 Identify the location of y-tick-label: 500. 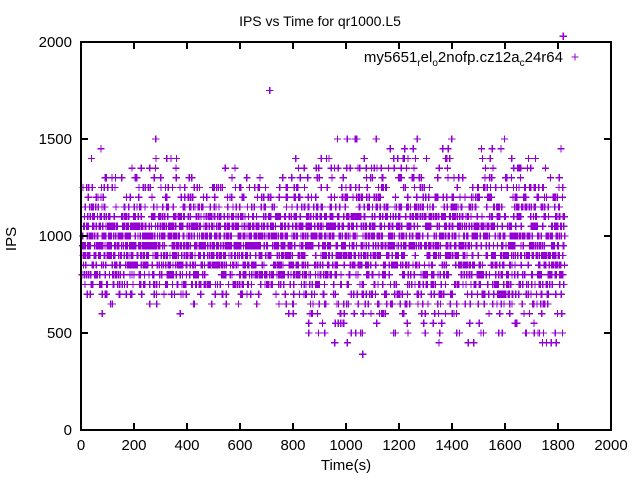
(59, 333).